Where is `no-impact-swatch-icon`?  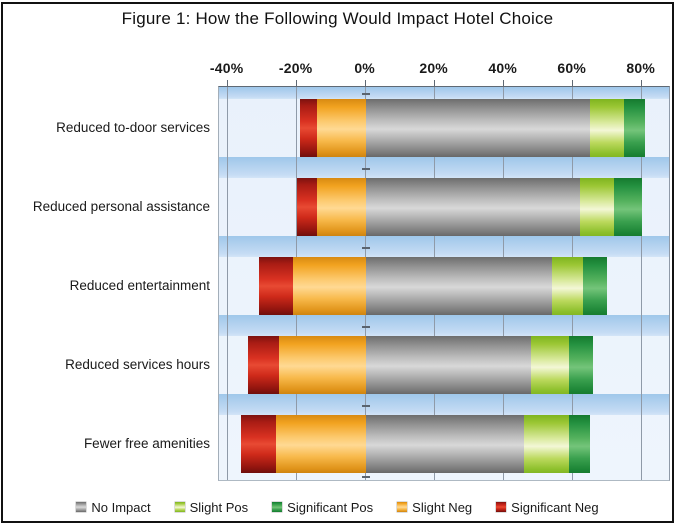 no-impact-swatch-icon is located at coordinates (81, 507).